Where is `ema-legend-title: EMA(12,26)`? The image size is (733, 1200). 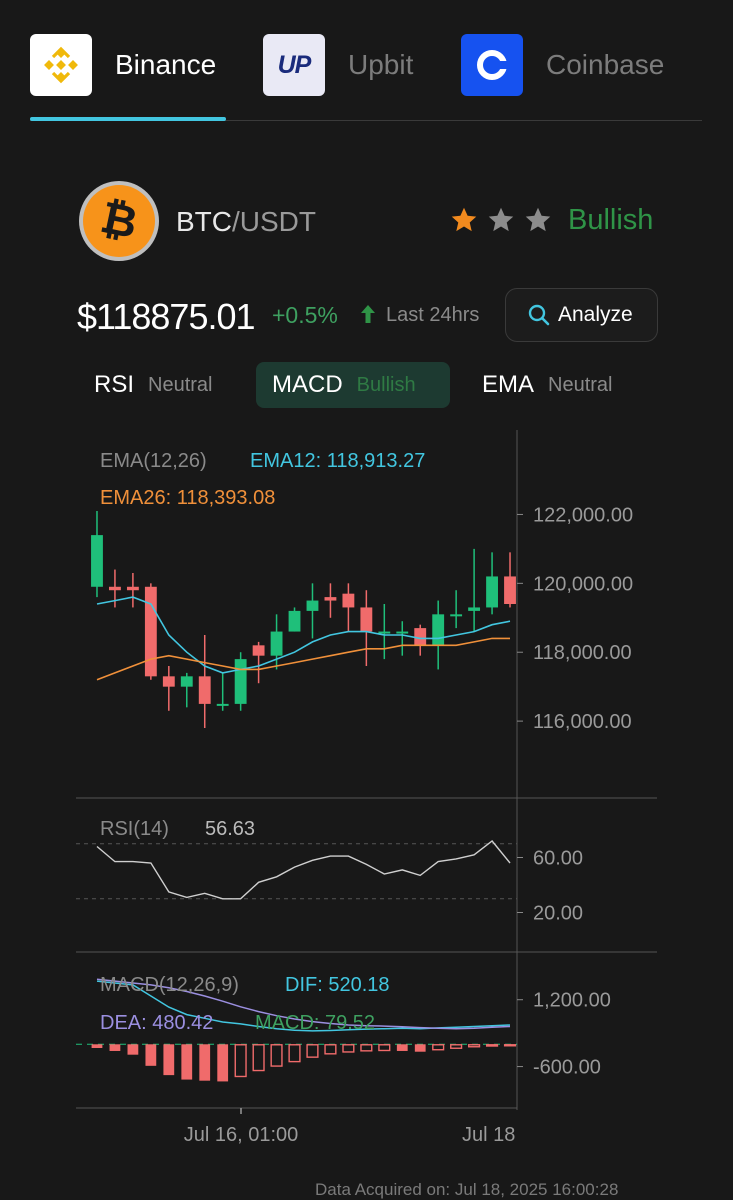
ema-legend-title: EMA(12,26) is located at coordinates (153, 461).